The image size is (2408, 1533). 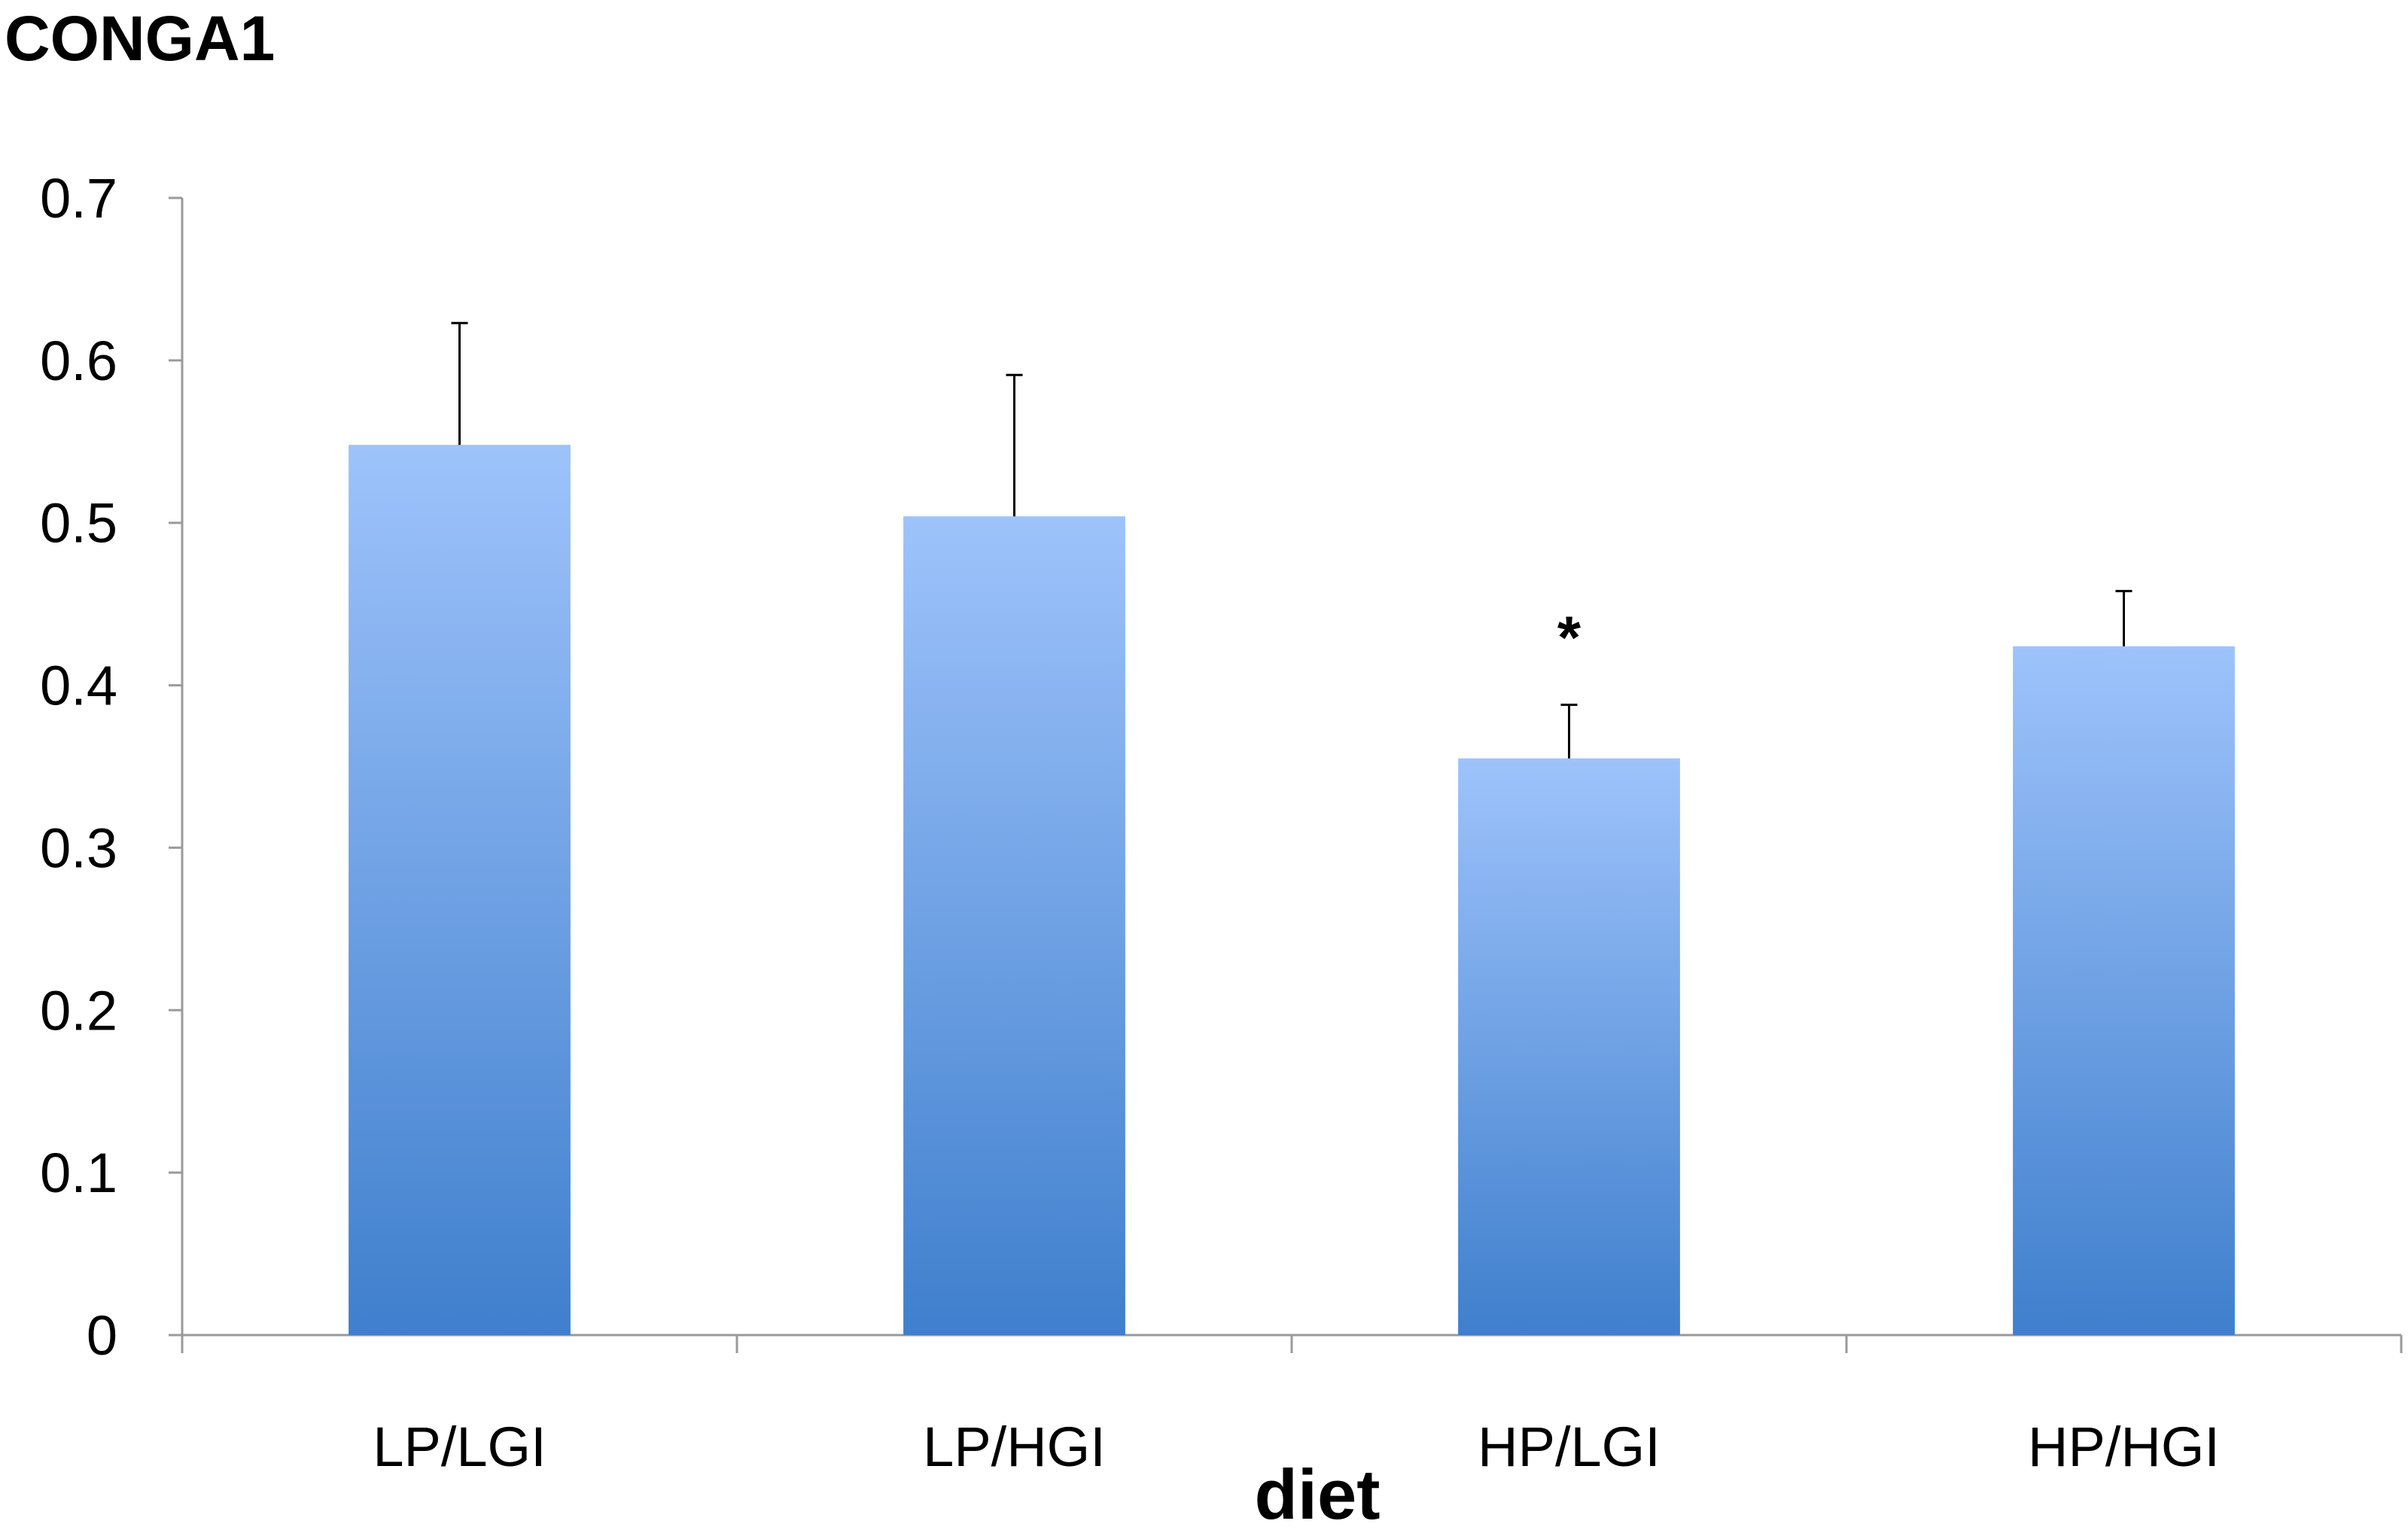 I want to click on chart-title: CONGA1, so click(x=140, y=38).